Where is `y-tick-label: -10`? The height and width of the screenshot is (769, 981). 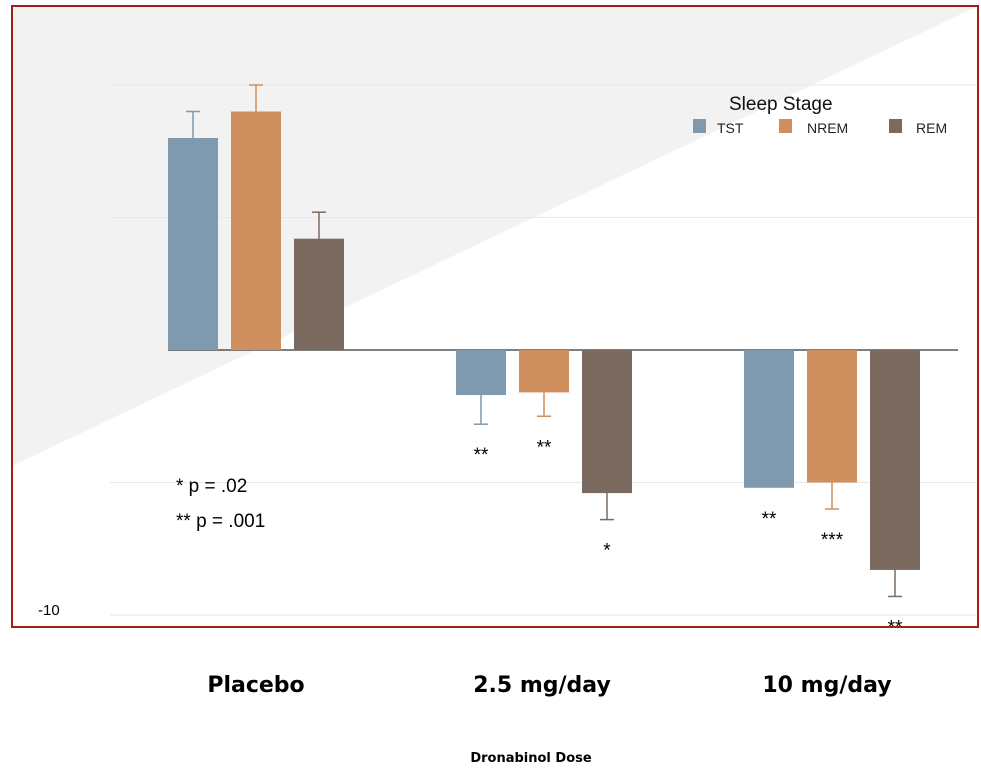
y-tick-label: -10 is located at coordinates (49, 610).